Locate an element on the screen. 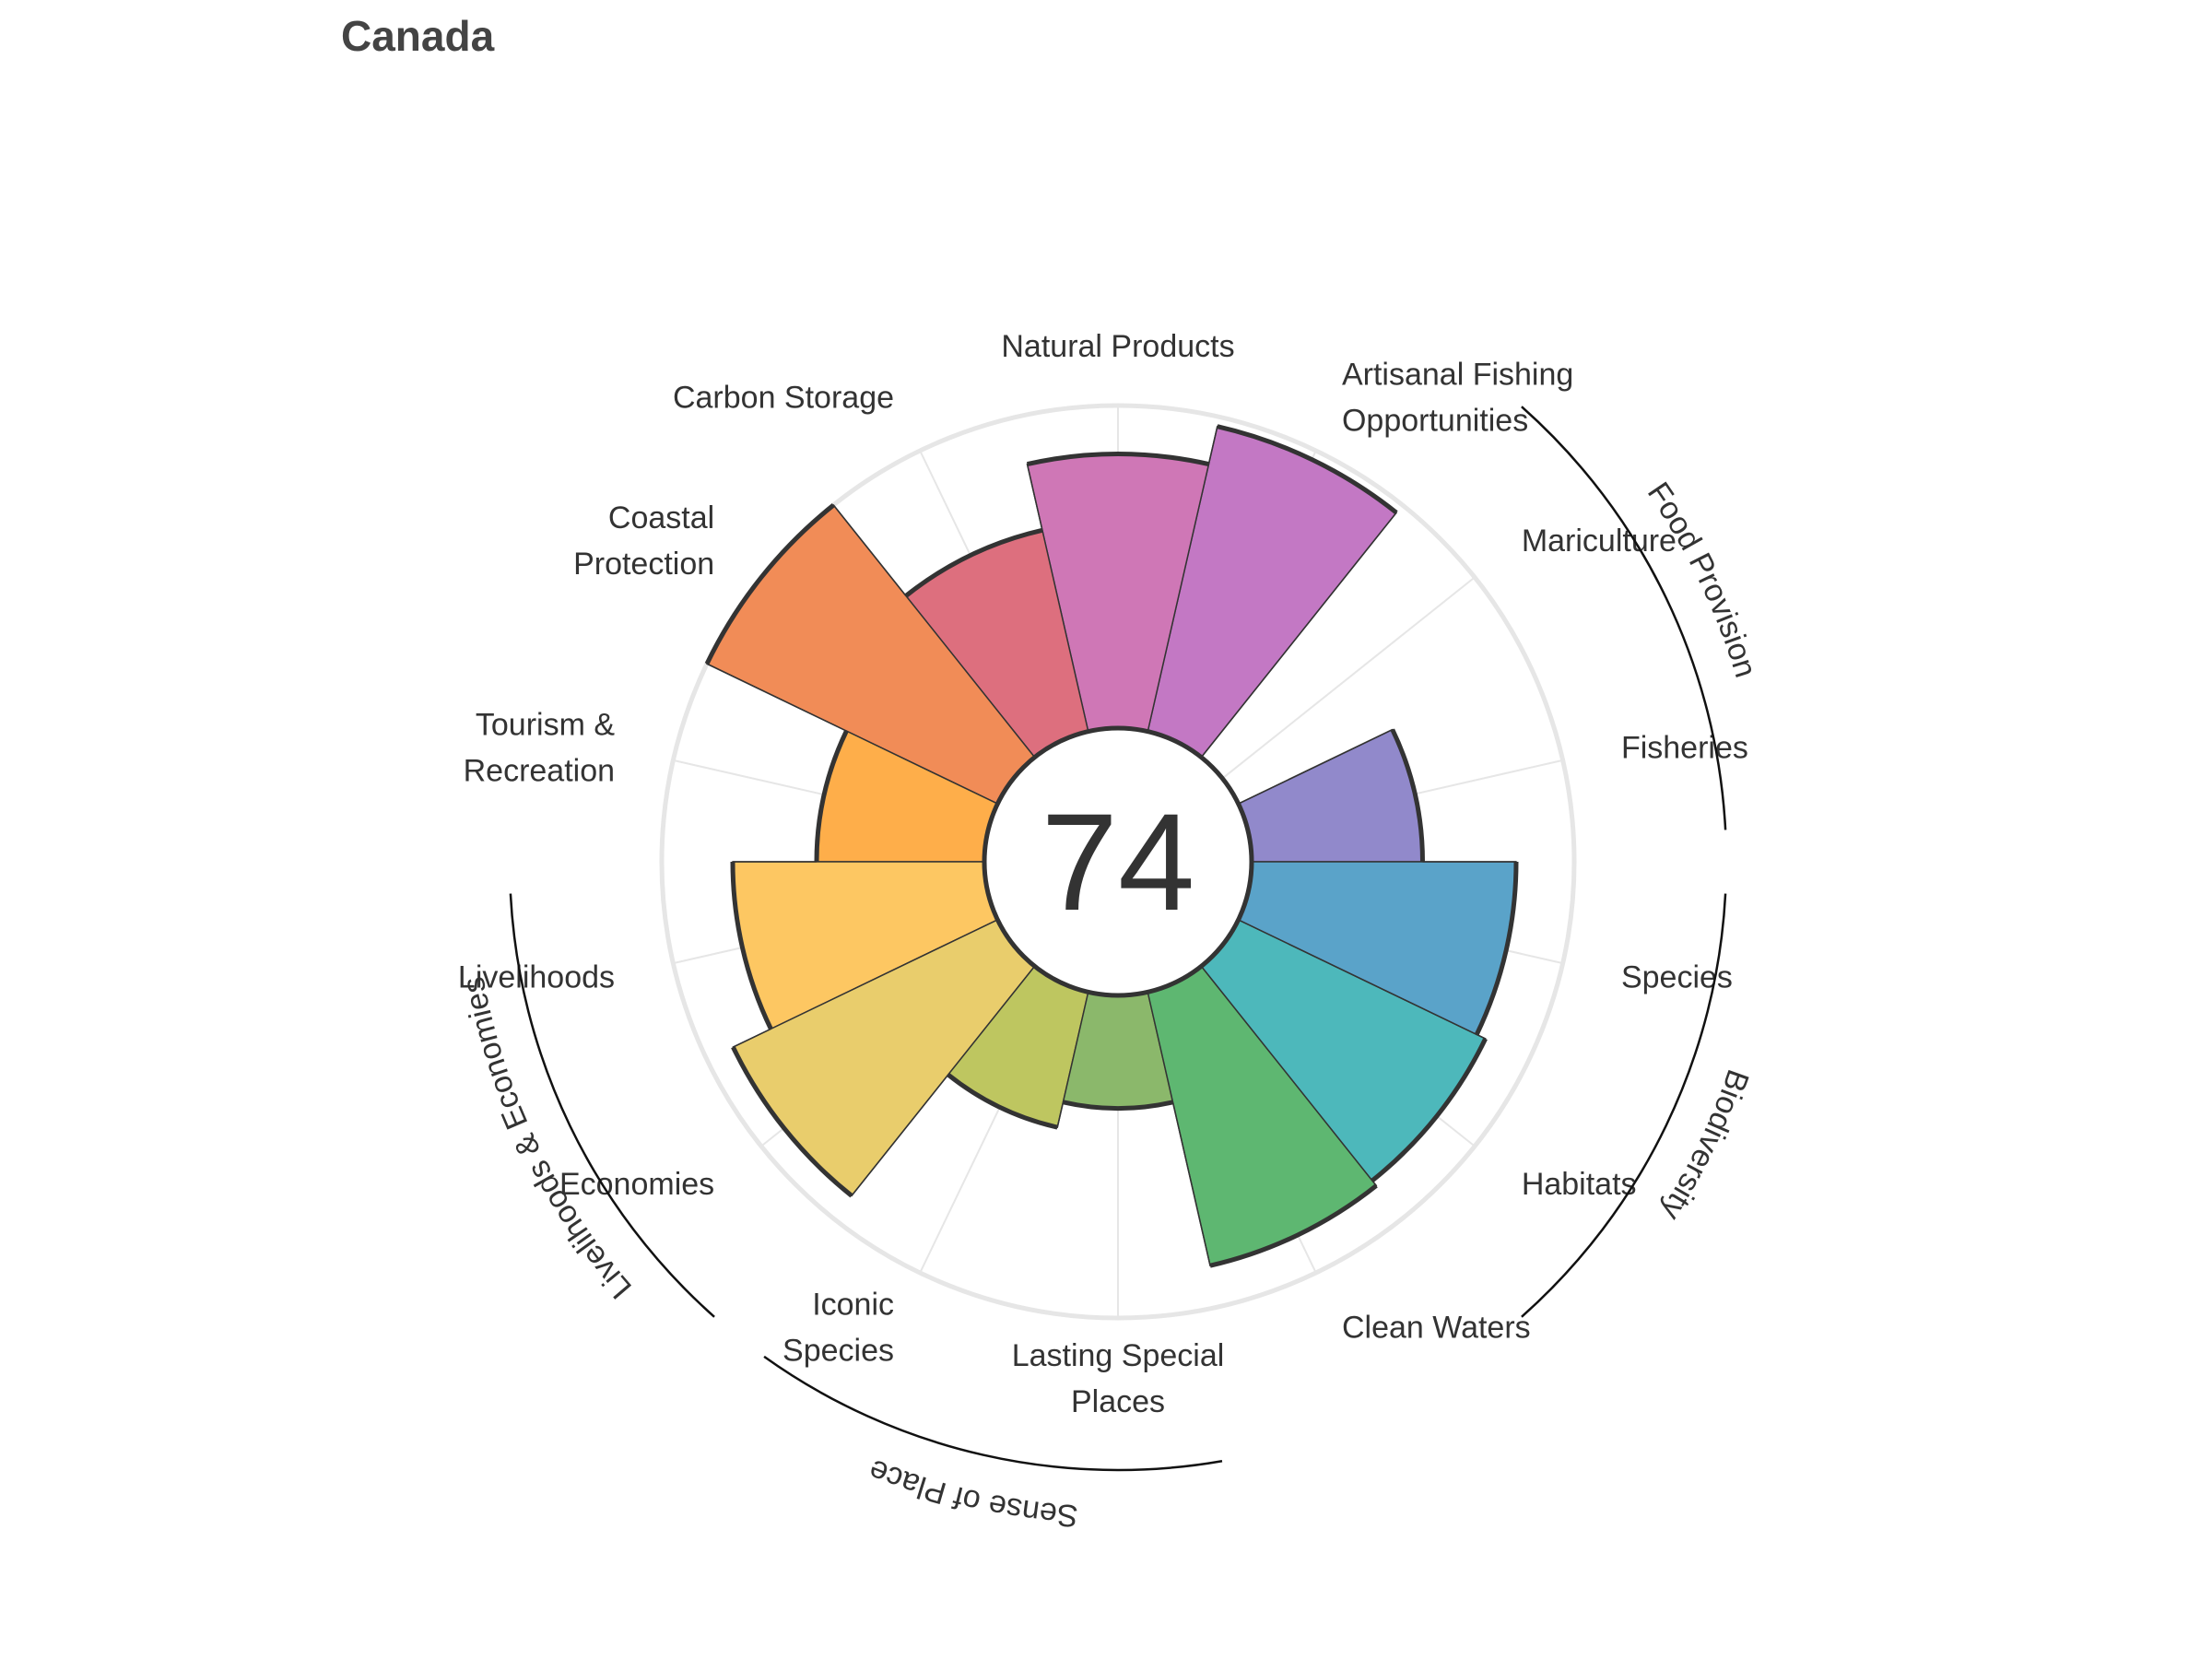  label-livelihoods: Livelihoods is located at coordinates (536, 977).